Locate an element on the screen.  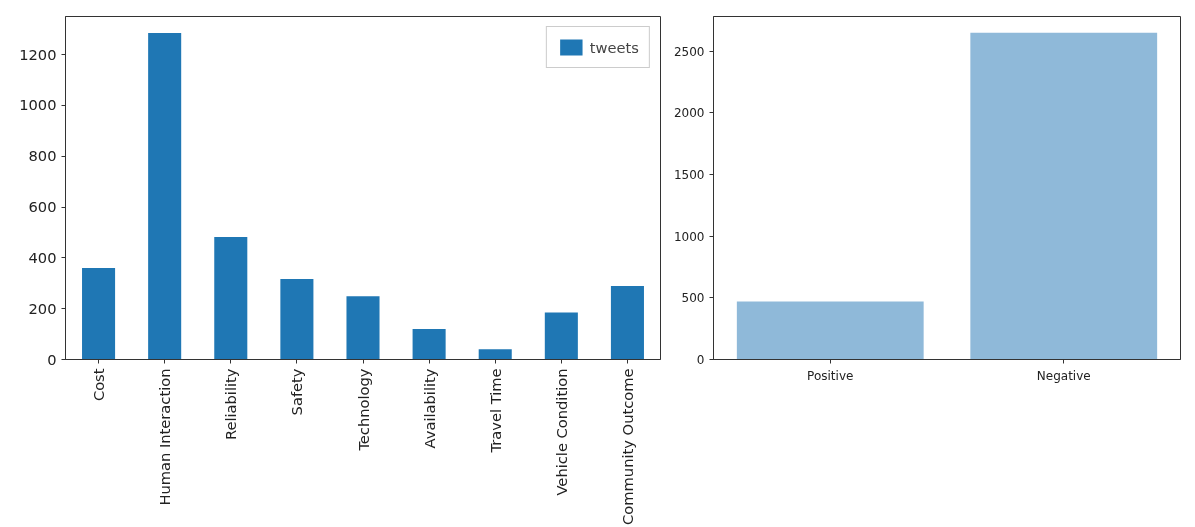
x-tick-label: Vehicle Condition is located at coordinates (561, 432).